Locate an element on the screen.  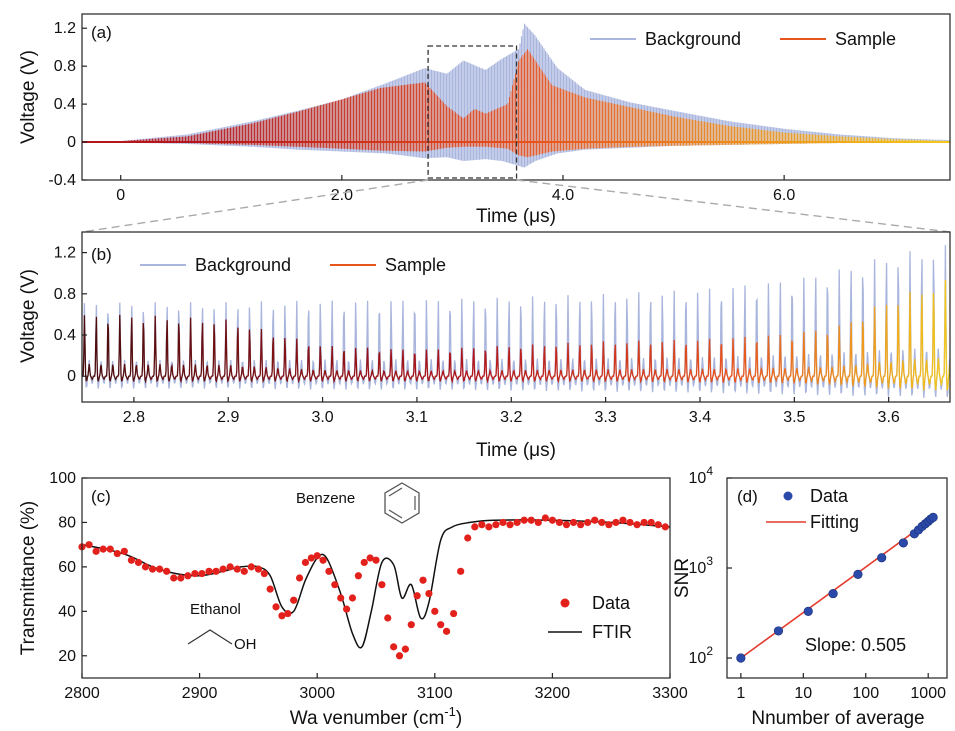
y-tick-exponent: 4 is located at coordinates (709, 471).